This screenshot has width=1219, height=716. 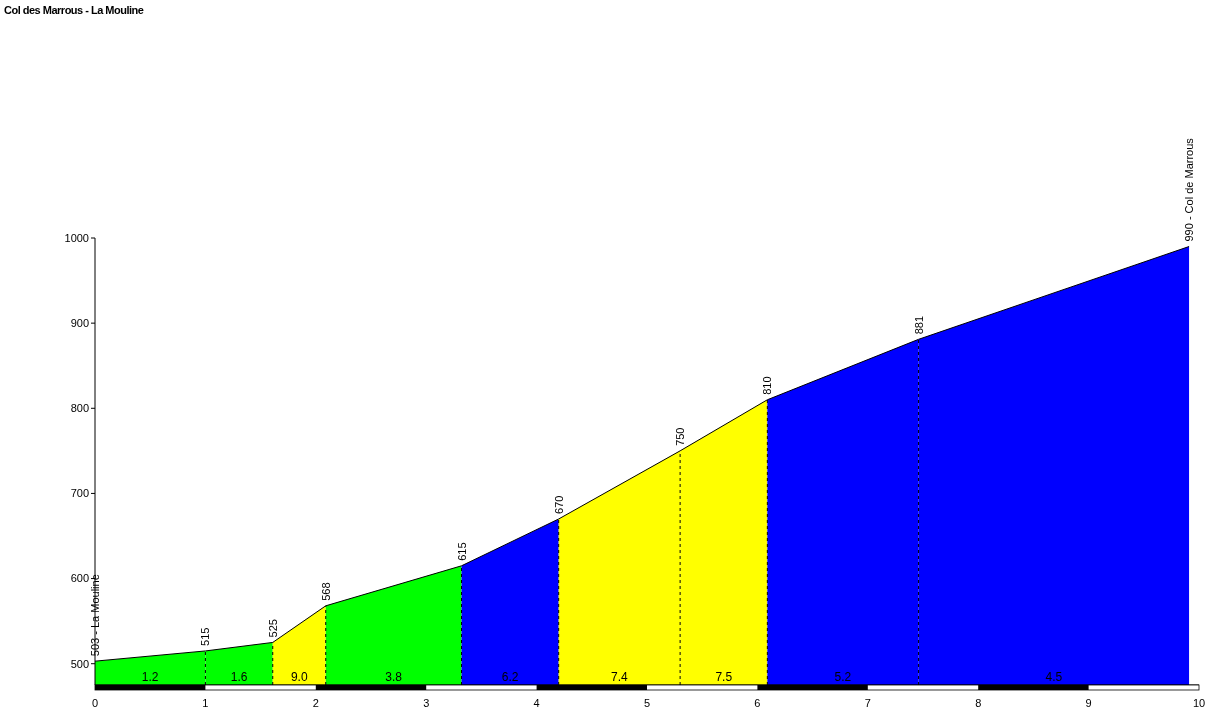 What do you see at coordinates (74, 10) in the screenshot?
I see `chart-title: Col des Marrous - La Mouline` at bounding box center [74, 10].